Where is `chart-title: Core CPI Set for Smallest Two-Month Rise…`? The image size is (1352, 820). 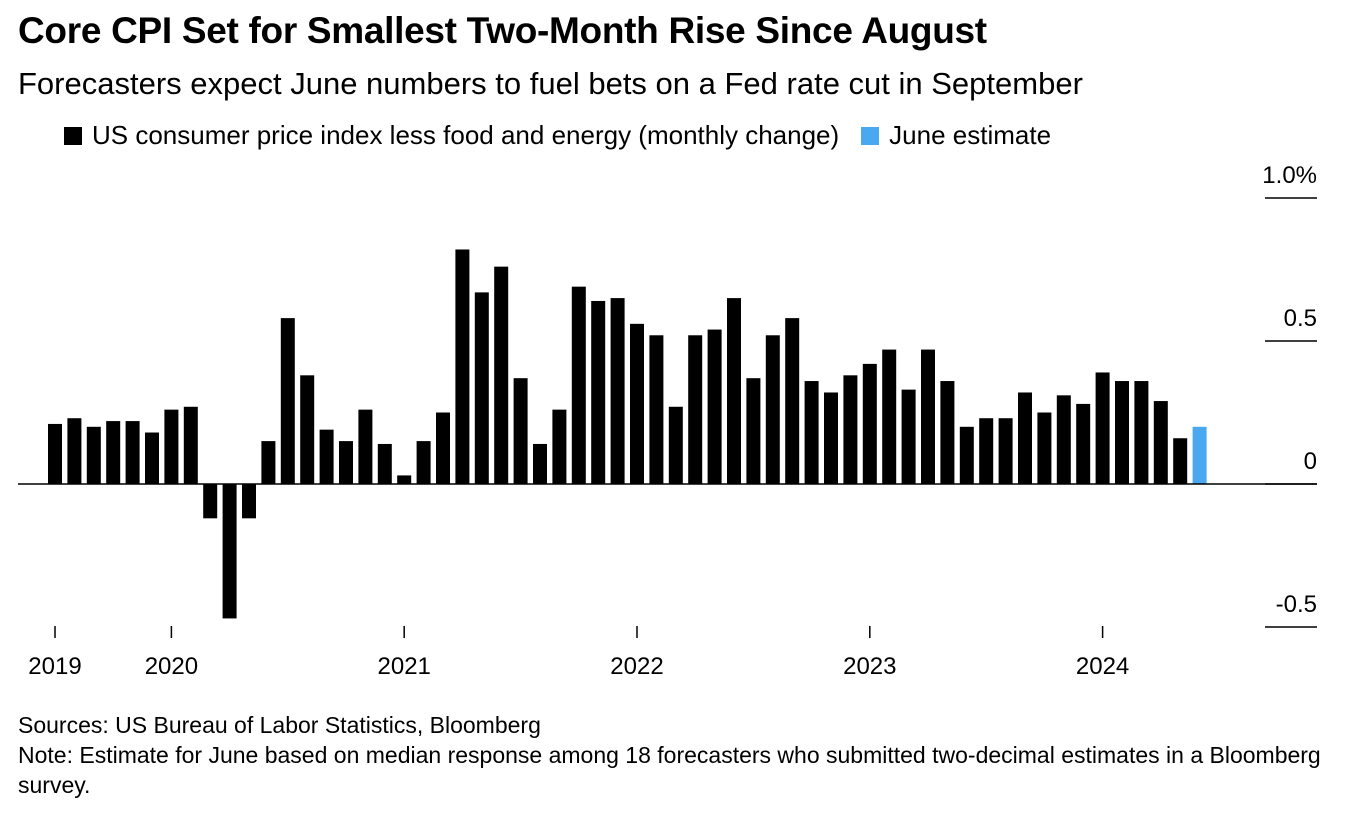 chart-title: Core CPI Set for Smallest Two-Month Rise… is located at coordinates (502, 30).